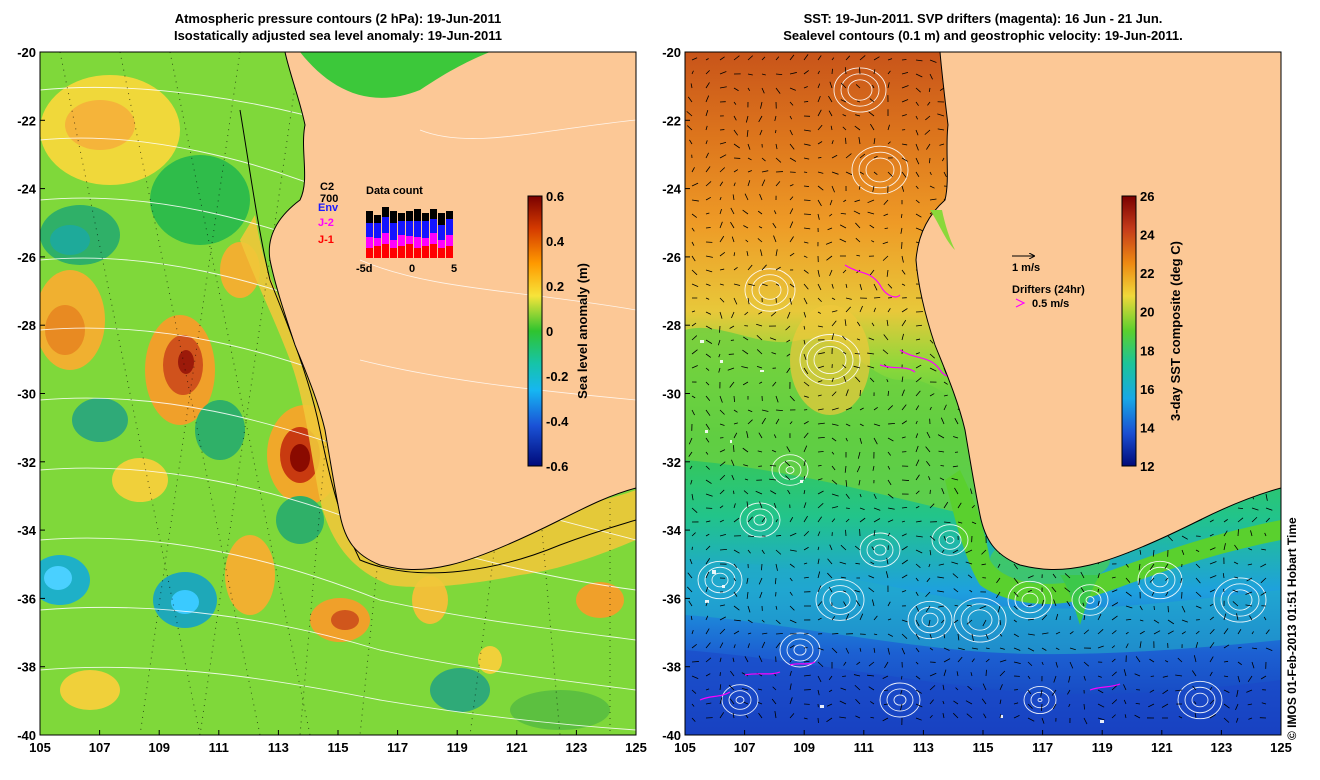  What do you see at coordinates (278, 747) in the screenshot?
I see `left-lon-tick: 113` at bounding box center [278, 747].